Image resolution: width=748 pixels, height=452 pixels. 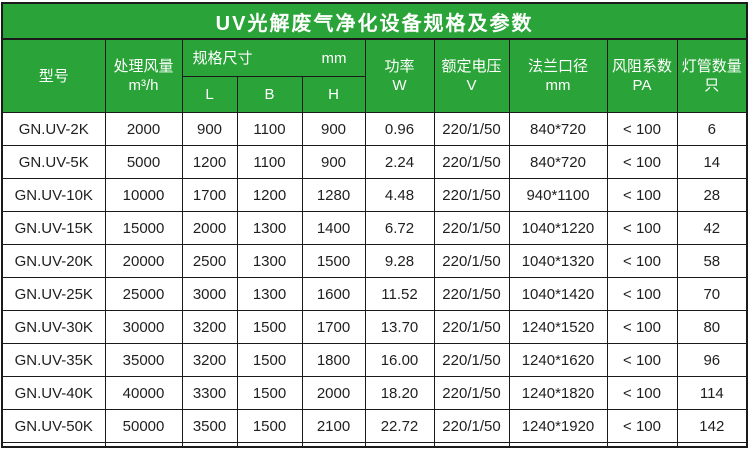 I want to click on cell-dim-h: 1280, so click(x=333, y=195).